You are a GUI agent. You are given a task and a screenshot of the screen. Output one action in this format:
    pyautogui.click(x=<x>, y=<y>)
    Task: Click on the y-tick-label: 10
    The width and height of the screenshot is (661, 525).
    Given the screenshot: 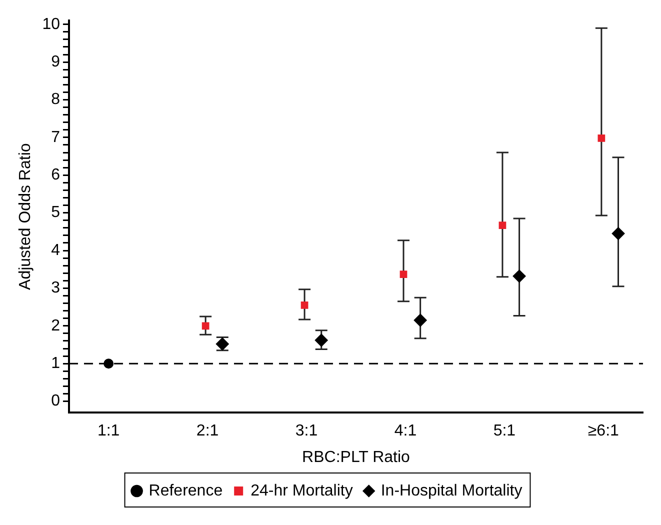 What is the action you would take?
    pyautogui.click(x=51, y=24)
    